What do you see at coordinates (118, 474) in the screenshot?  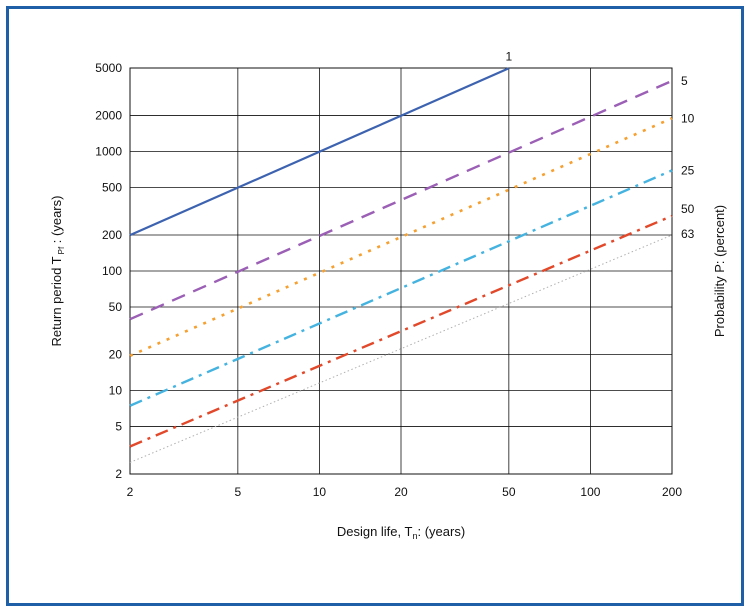 I see `y-tick-label: 2` at bounding box center [118, 474].